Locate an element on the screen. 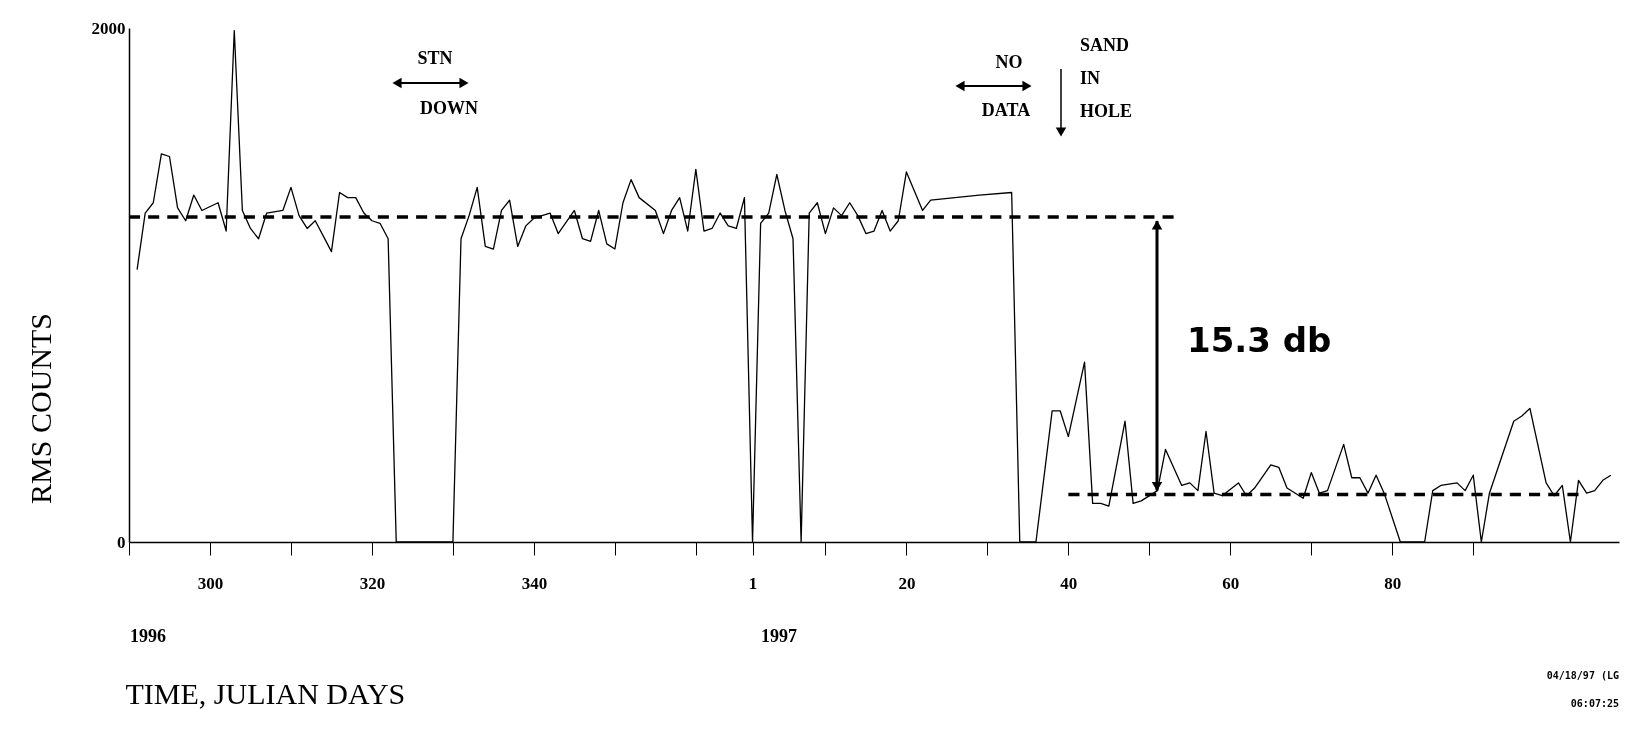  x-tick-label: 40 is located at coordinates (1069, 583).